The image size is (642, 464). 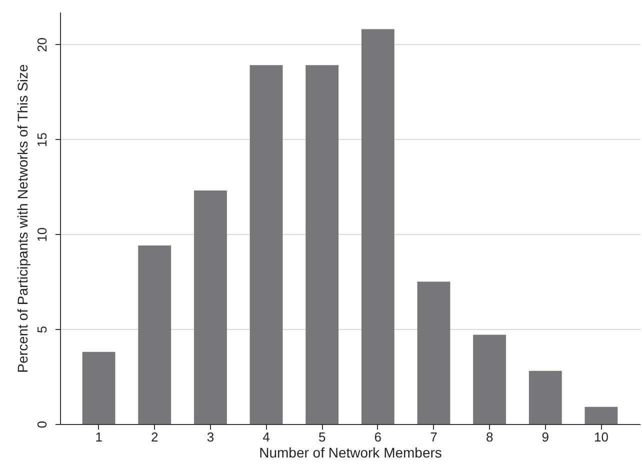 I want to click on x-tick-label: 4, so click(x=266, y=437).